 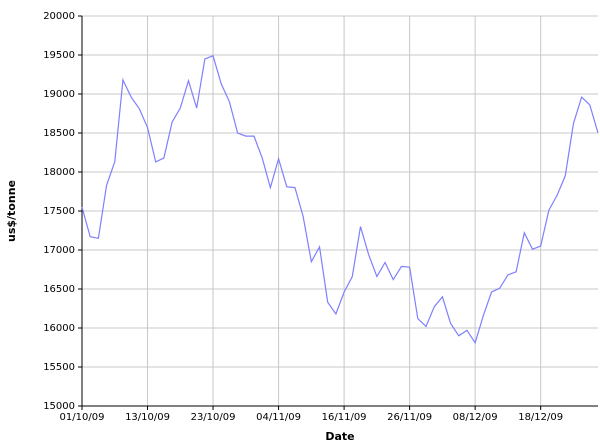 I want to click on x-tick-label: 04/11/09, so click(x=278, y=417).